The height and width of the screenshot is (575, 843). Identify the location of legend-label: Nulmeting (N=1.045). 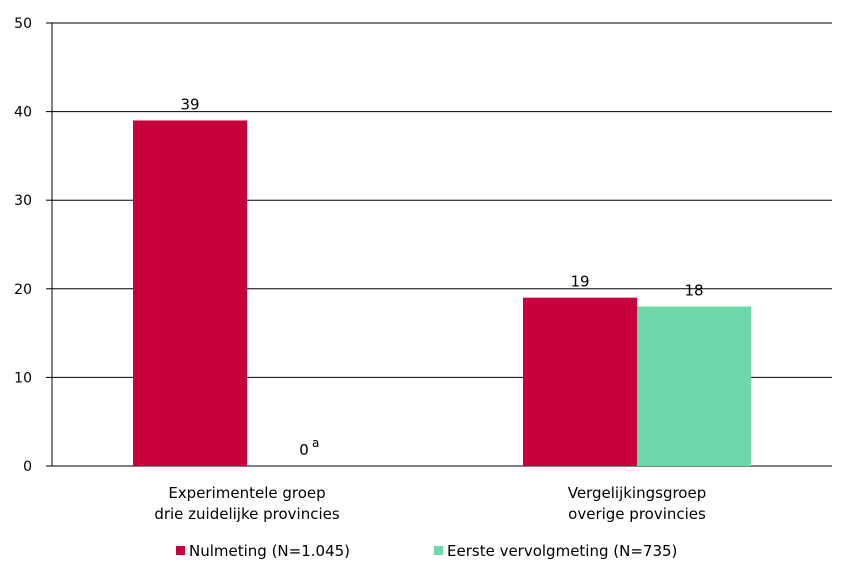
(269, 551).